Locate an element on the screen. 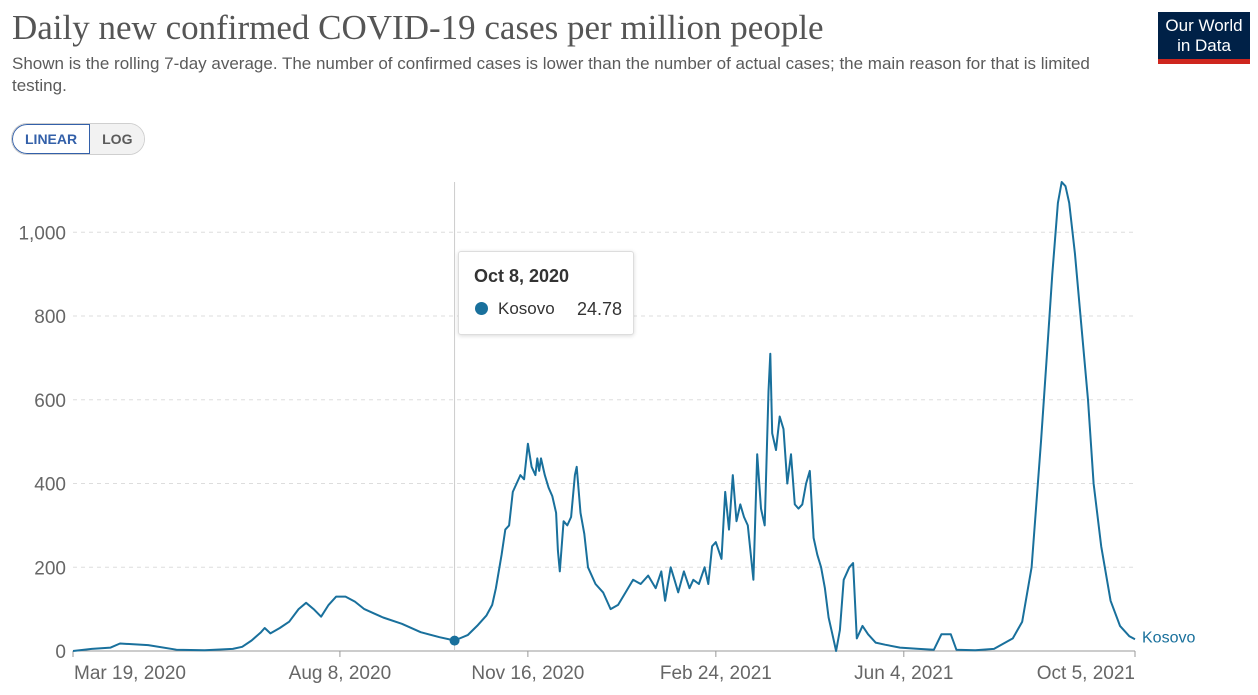  log-scale-button: LOG is located at coordinates (117, 139).